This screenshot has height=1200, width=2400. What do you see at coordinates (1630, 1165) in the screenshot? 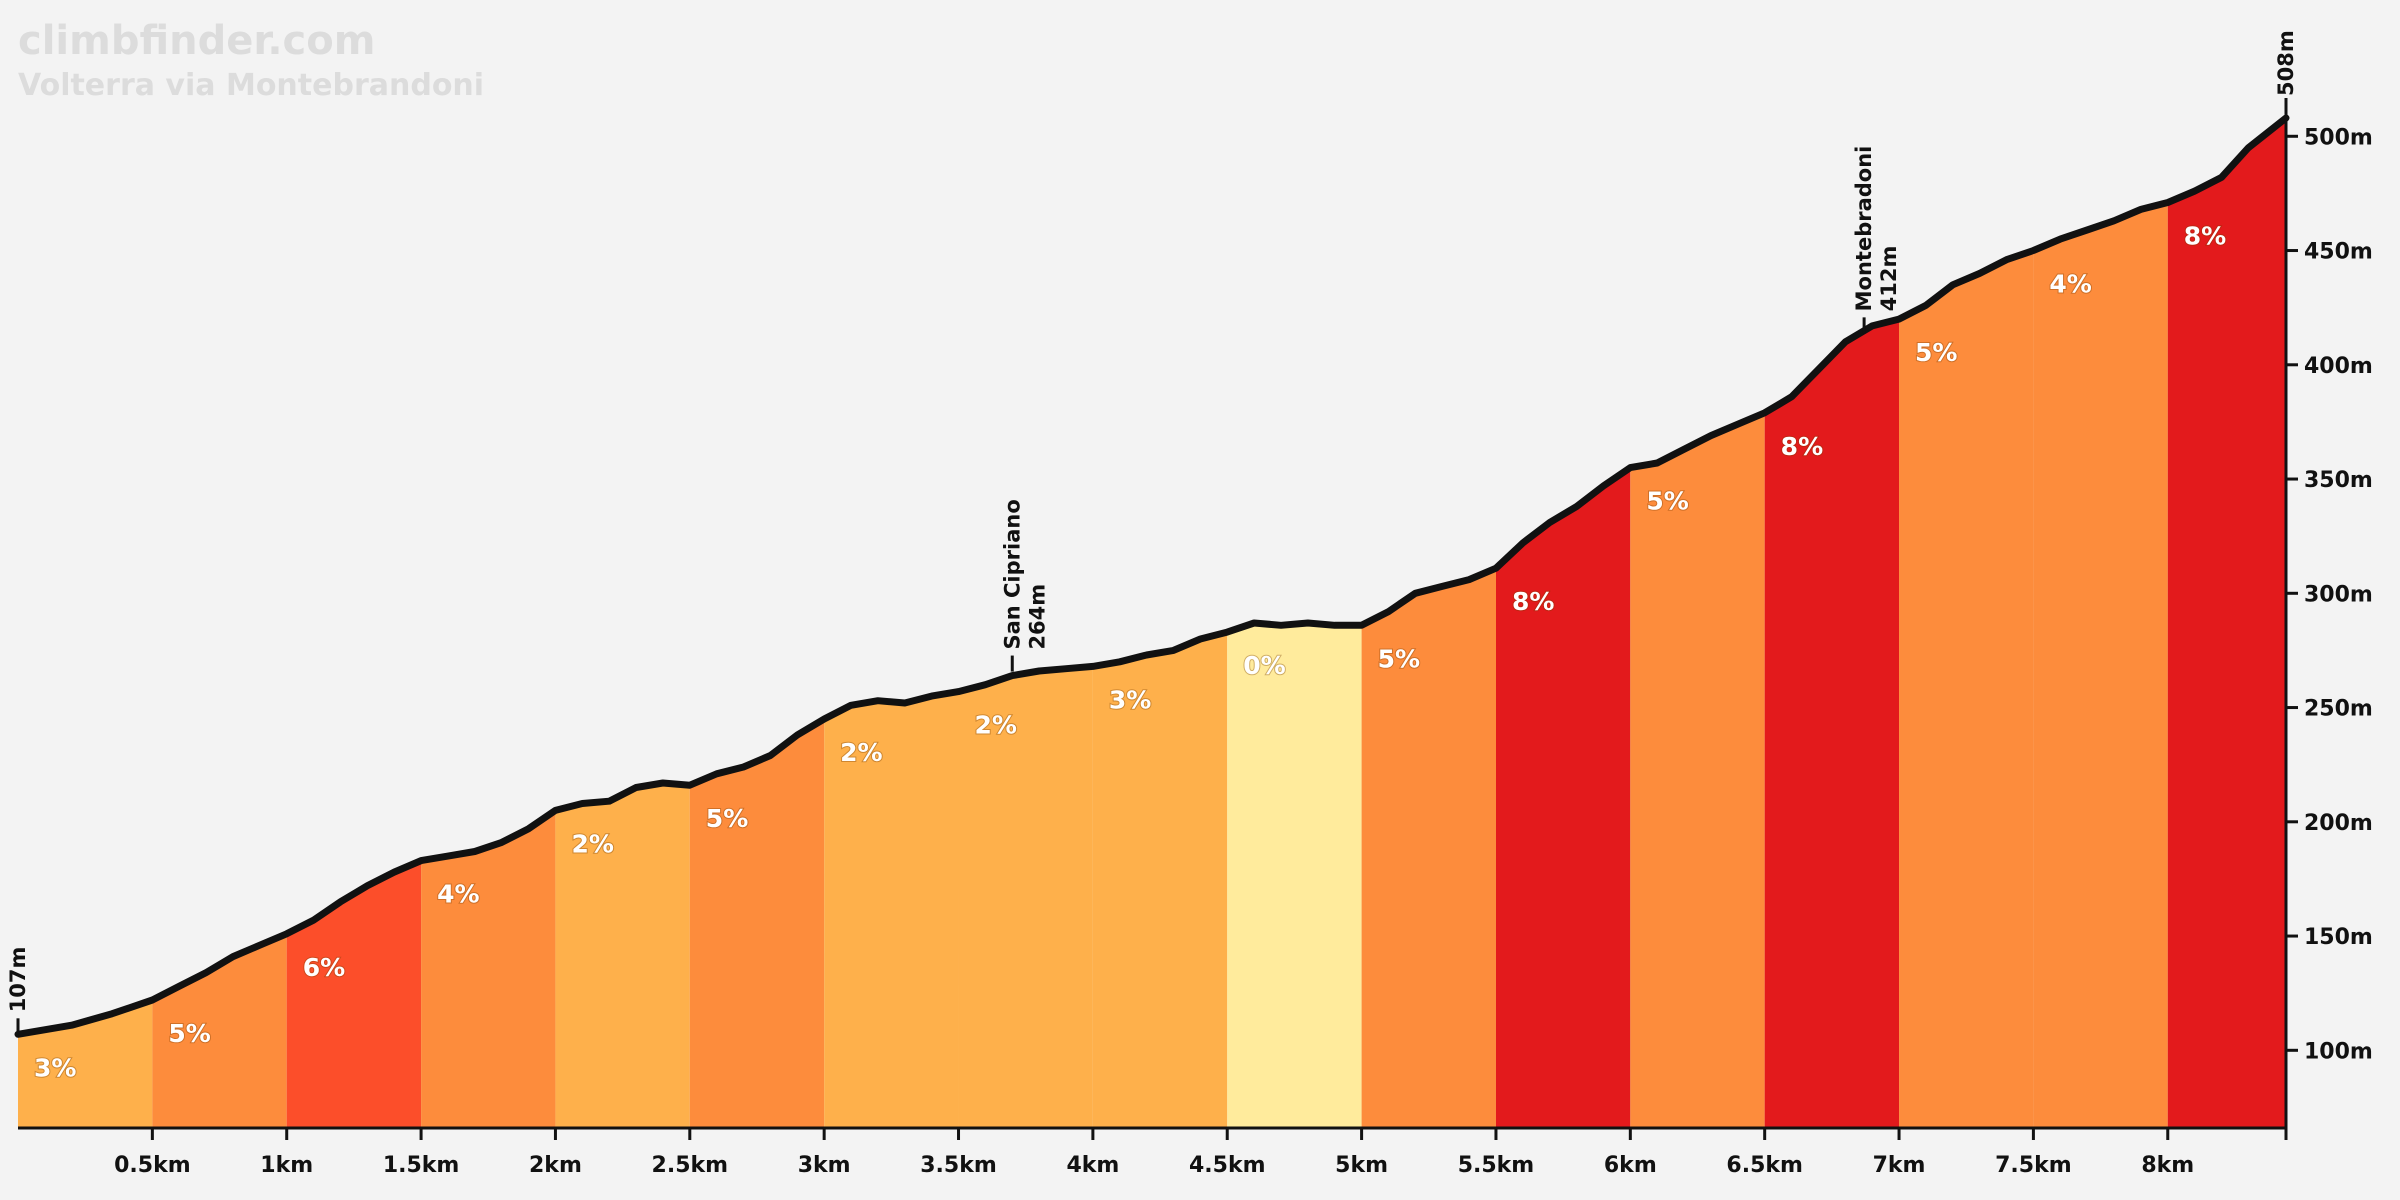
I see `x-tick-label: 6km` at bounding box center [1630, 1165].